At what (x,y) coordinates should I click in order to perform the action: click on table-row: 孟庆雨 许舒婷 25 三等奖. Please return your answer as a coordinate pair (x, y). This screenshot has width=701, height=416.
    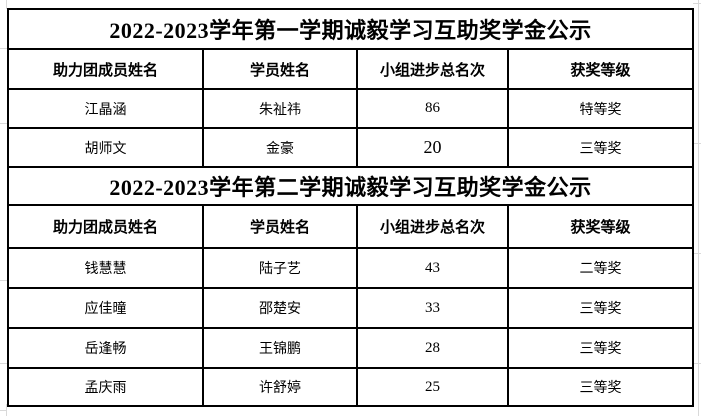
    Looking at the image, I should click on (351, 387).